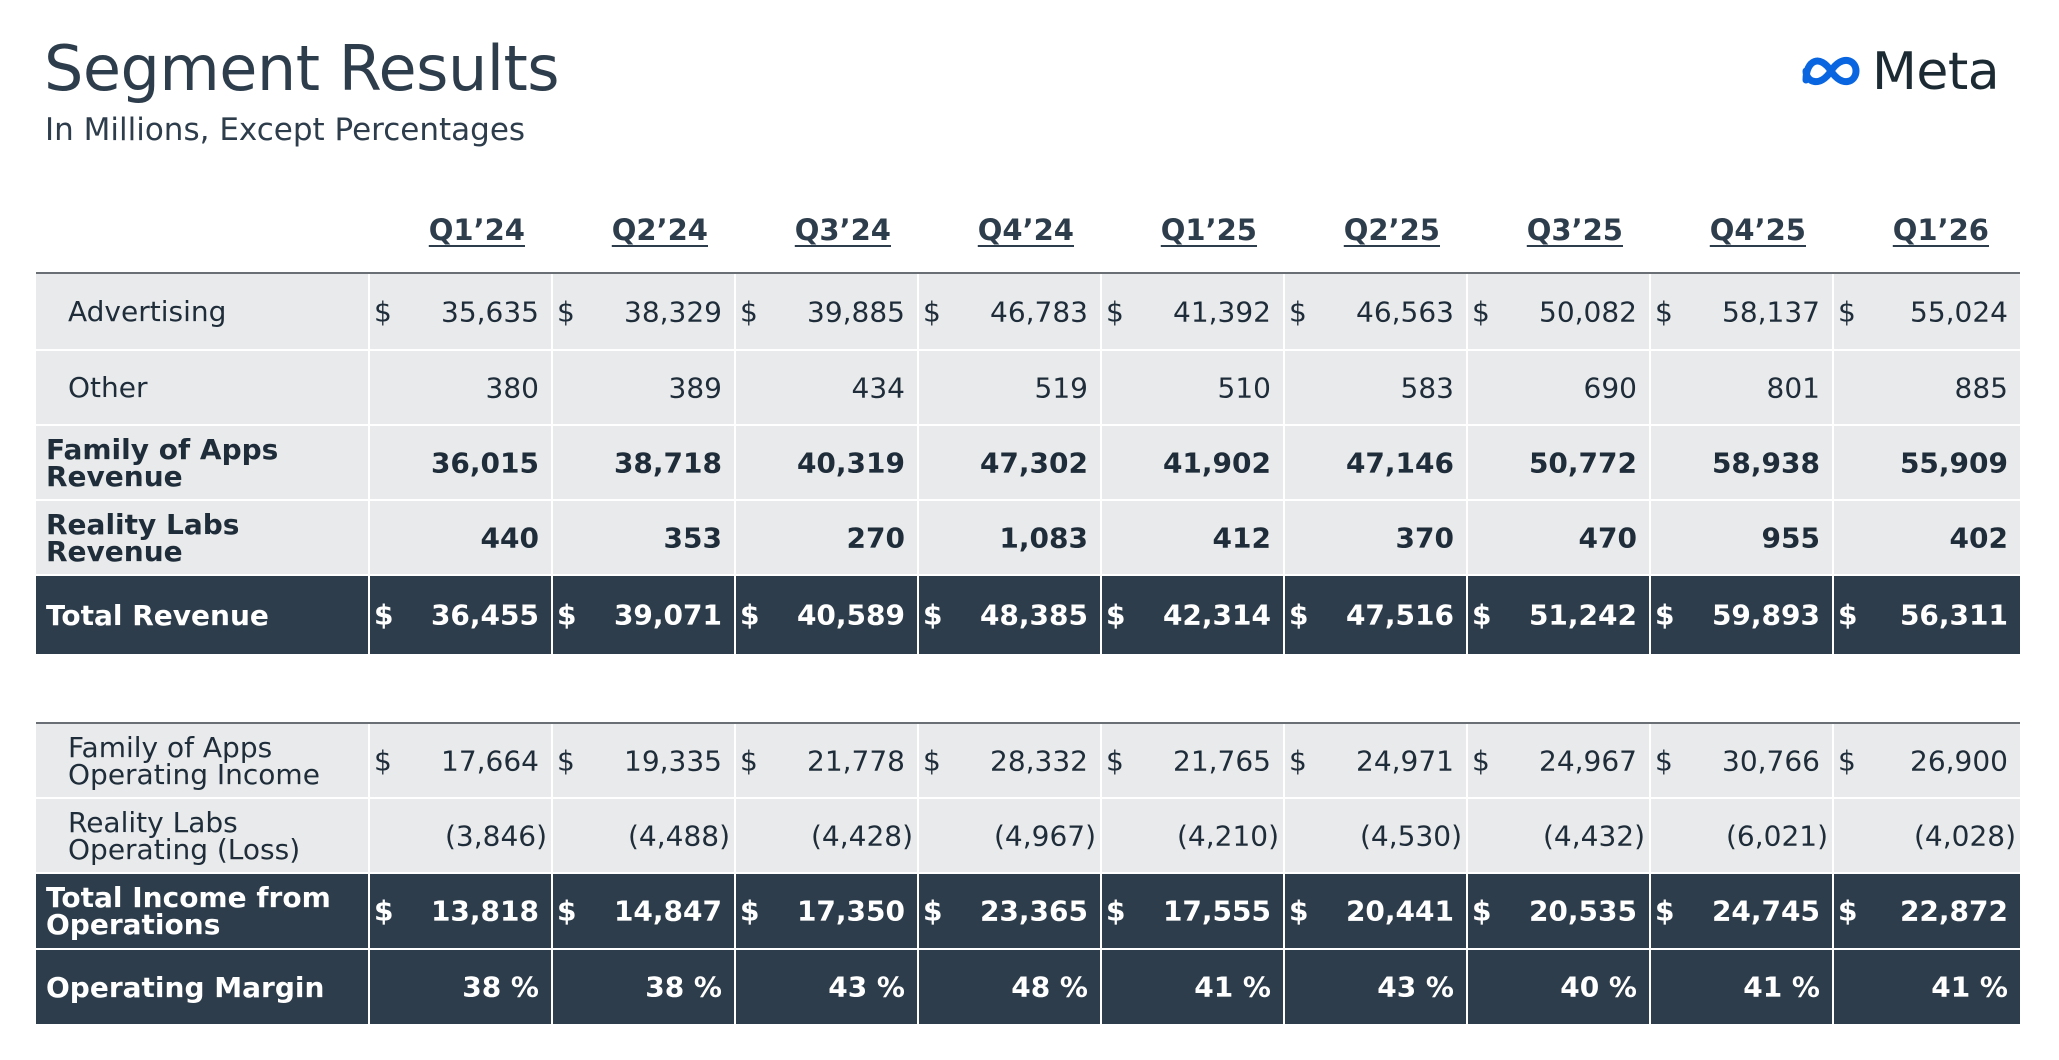  Describe the element at coordinates (461, 462) in the screenshot. I see `value-cell: 36,015` at that location.